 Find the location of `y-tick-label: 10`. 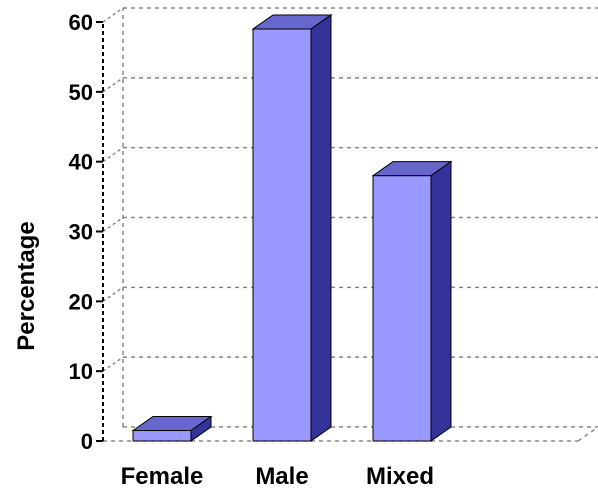

y-tick-label: 10 is located at coordinates (81, 371).